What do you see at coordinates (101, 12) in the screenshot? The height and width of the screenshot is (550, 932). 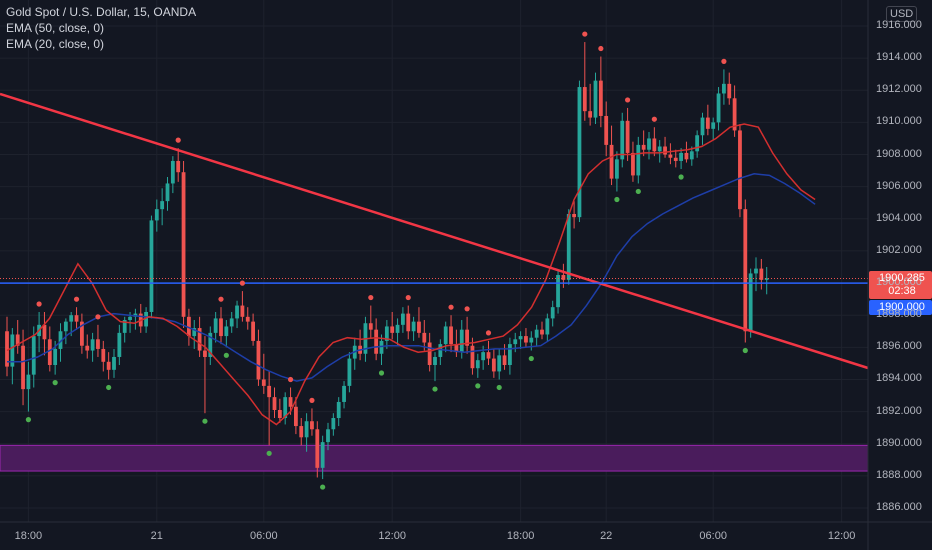 I see `symbol-title: Gold Spot / U.S. Dollar, 15, OANDA` at bounding box center [101, 12].